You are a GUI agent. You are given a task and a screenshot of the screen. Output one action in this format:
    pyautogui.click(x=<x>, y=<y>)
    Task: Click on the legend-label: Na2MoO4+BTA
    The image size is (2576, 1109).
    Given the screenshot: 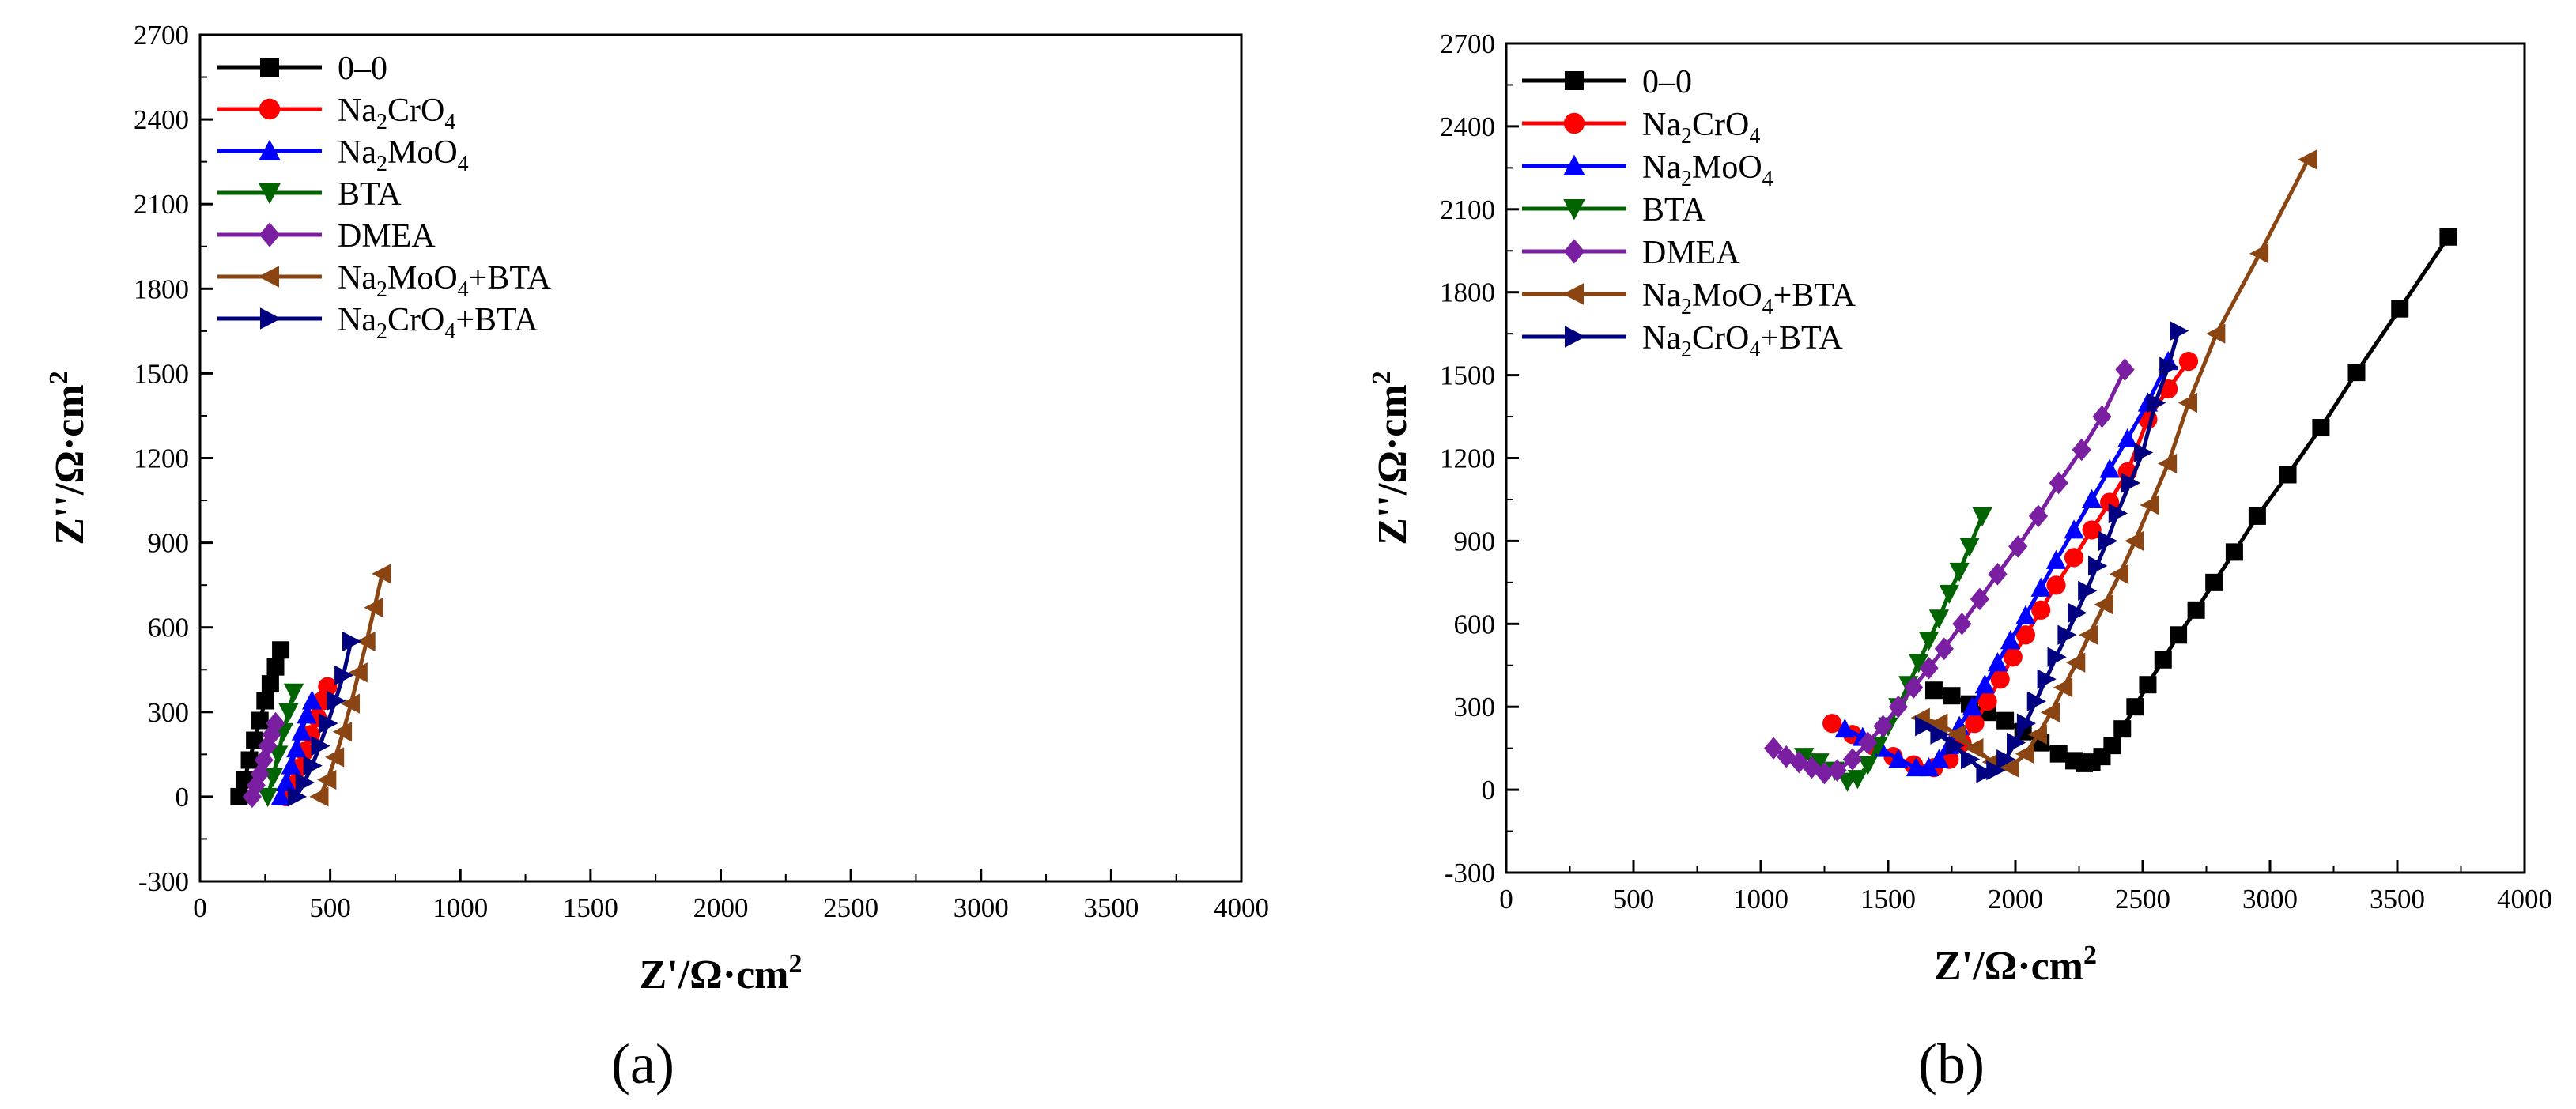 What is the action you would take?
    pyautogui.click(x=1749, y=298)
    